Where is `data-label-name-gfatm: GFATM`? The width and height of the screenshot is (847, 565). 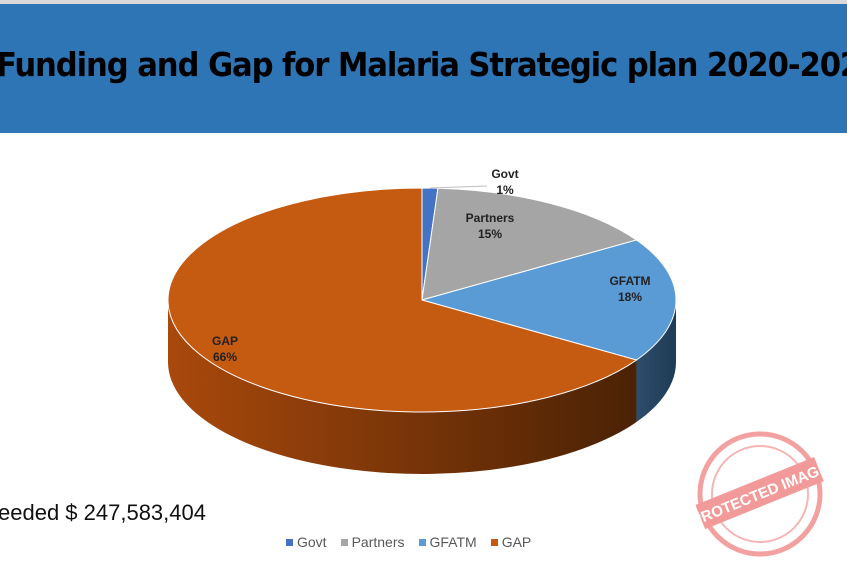
data-label-name-gfatm: GFATM is located at coordinates (629, 281).